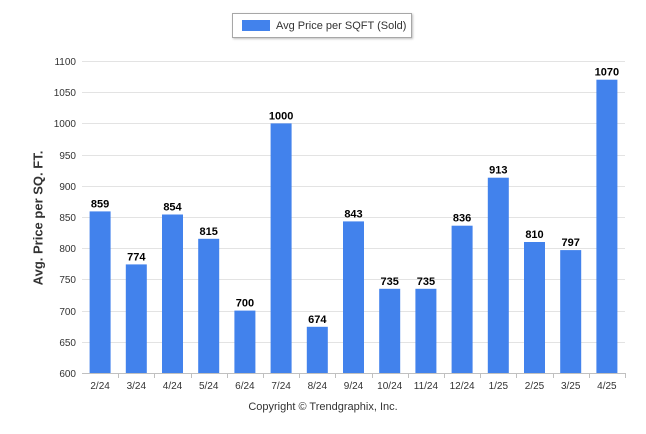 Image resolution: width=646 pixels, height=434 pixels. What do you see at coordinates (341, 25) in the screenshot?
I see `legend-label: Avg Price per SQFT (Sold)` at bounding box center [341, 25].